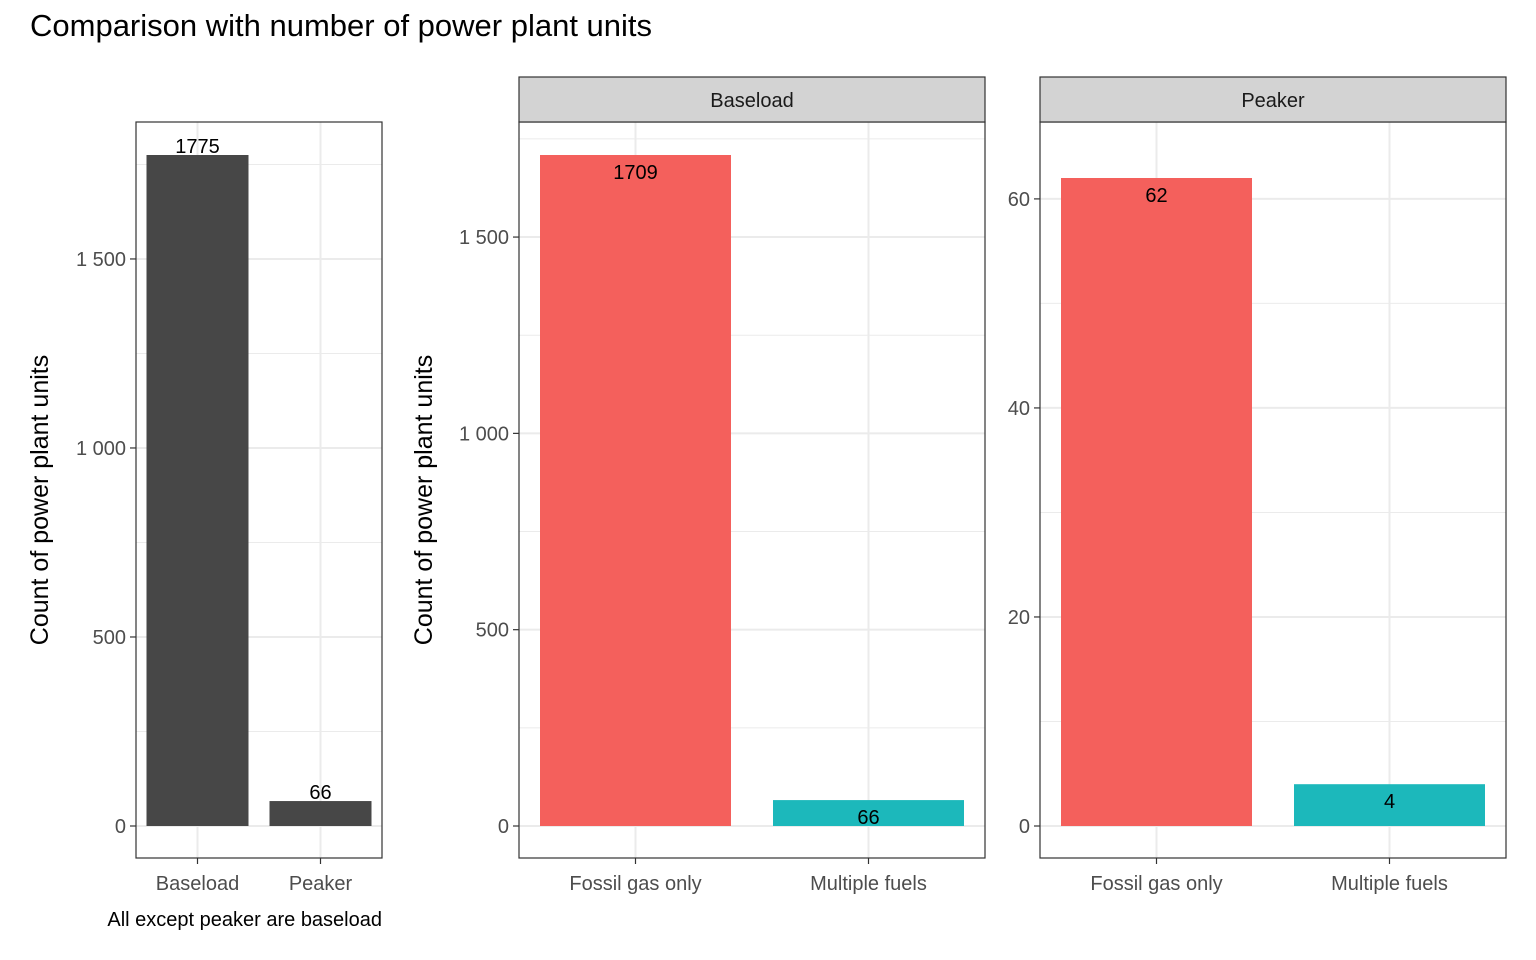 The image size is (1536, 960). Describe the element at coordinates (197, 490) in the screenshot. I see `bar-baseload` at that location.